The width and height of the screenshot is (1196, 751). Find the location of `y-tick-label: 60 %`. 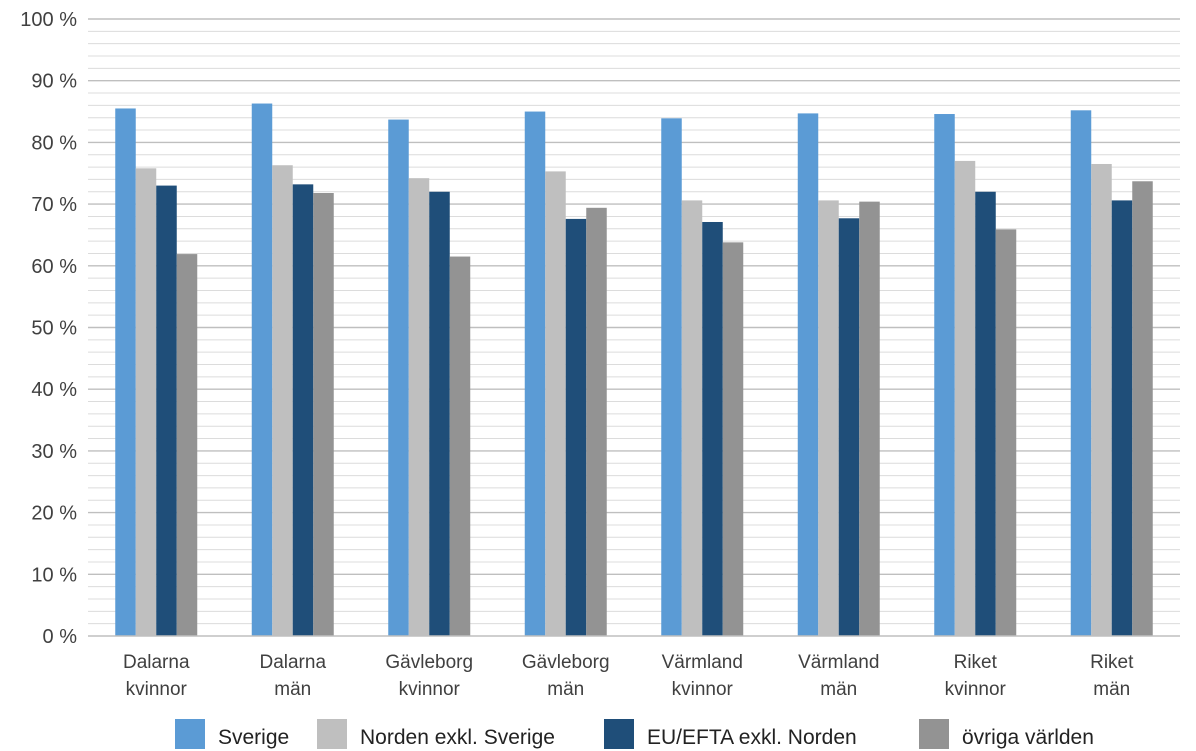

y-tick-label: 60 % is located at coordinates (54, 267).